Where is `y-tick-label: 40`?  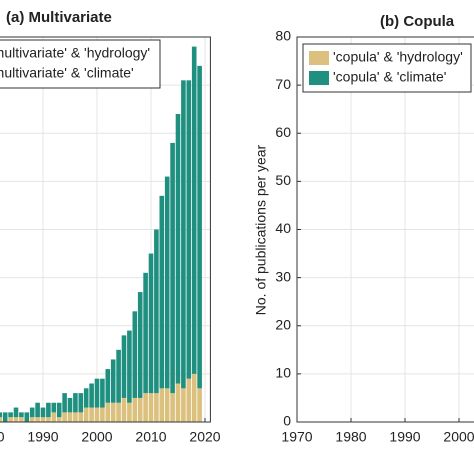
y-tick-label: 40 is located at coordinates (283, 228).